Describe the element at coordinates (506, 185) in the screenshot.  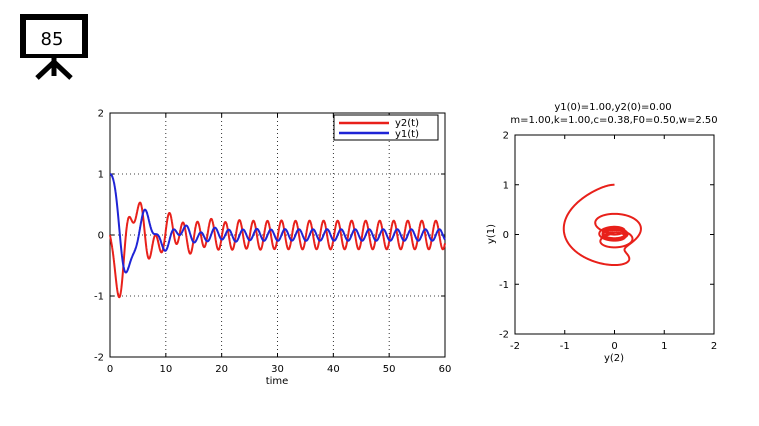
I see `plot2-ytick-label: 1` at that location.